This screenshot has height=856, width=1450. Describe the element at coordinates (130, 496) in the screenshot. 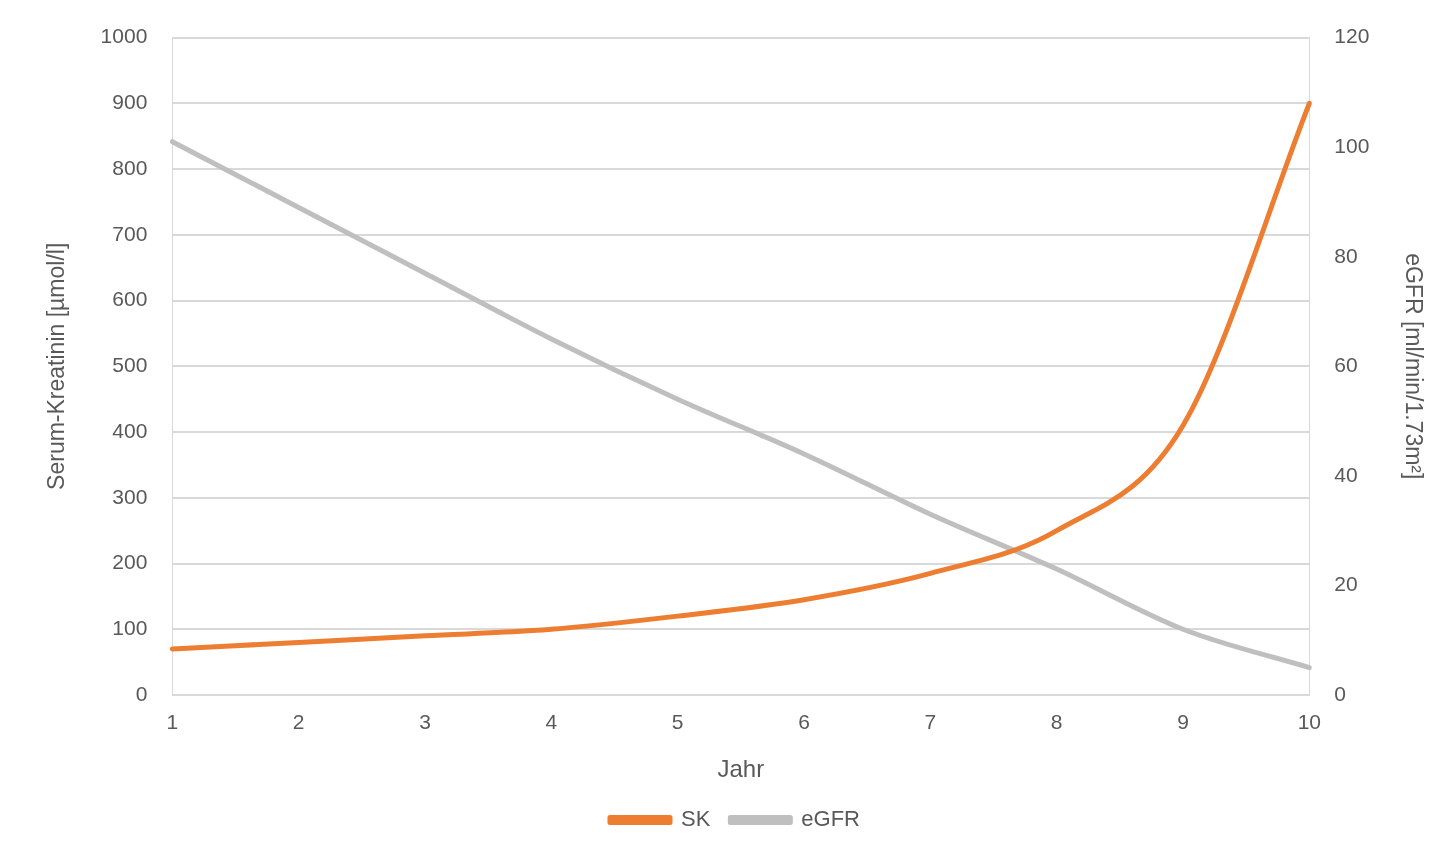

I see `y-tick-label: 300` at that location.